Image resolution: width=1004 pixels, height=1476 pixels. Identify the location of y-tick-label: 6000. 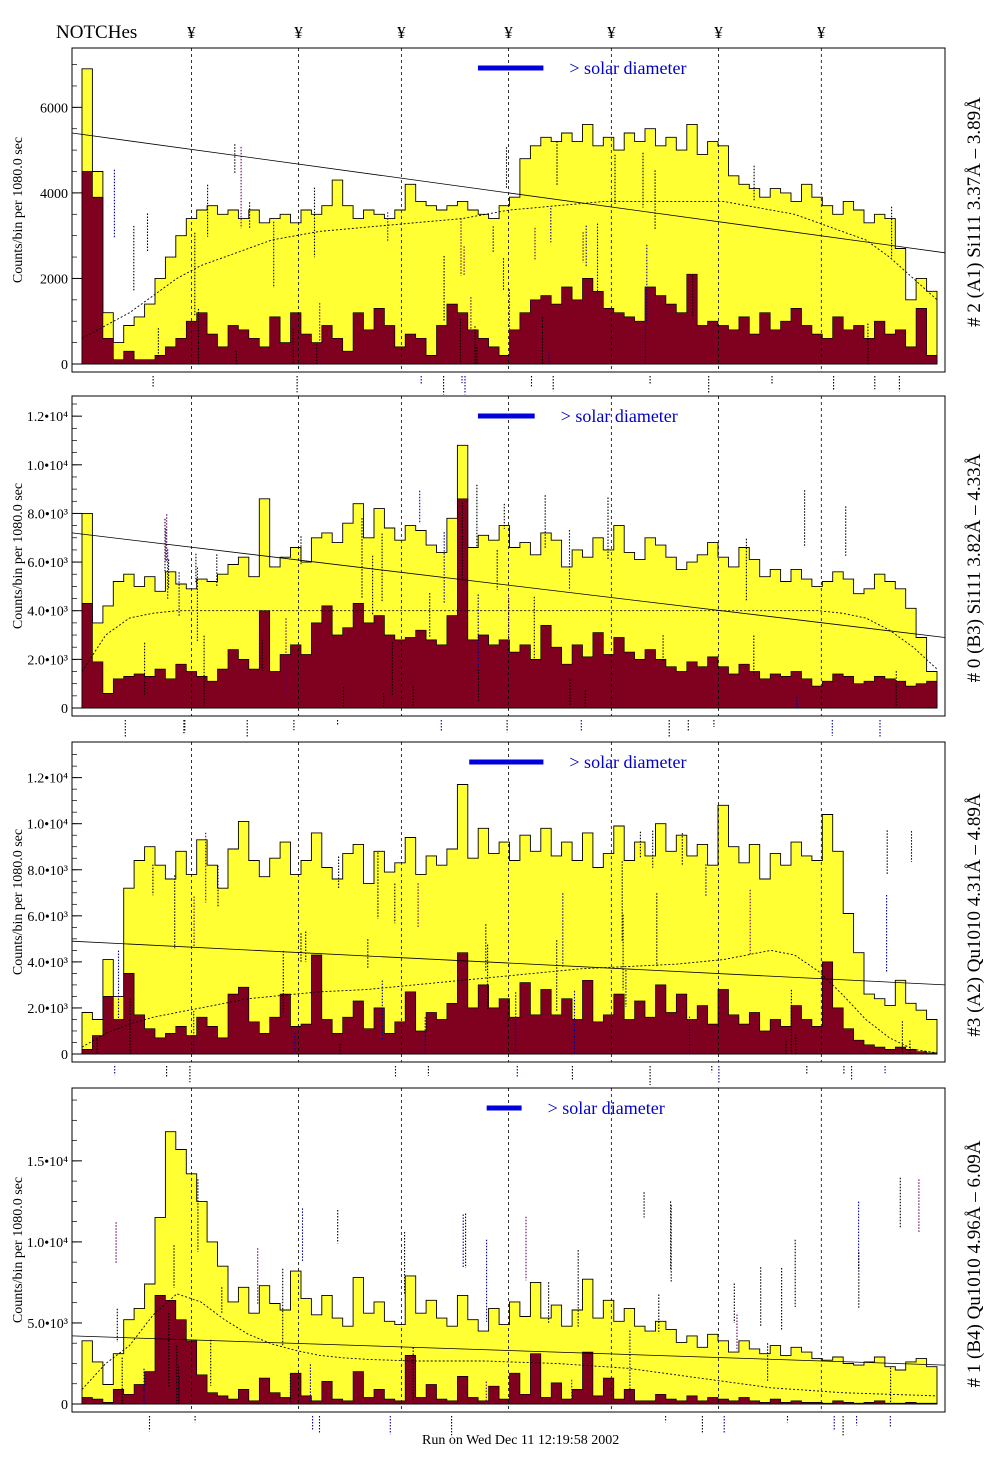
(54, 108).